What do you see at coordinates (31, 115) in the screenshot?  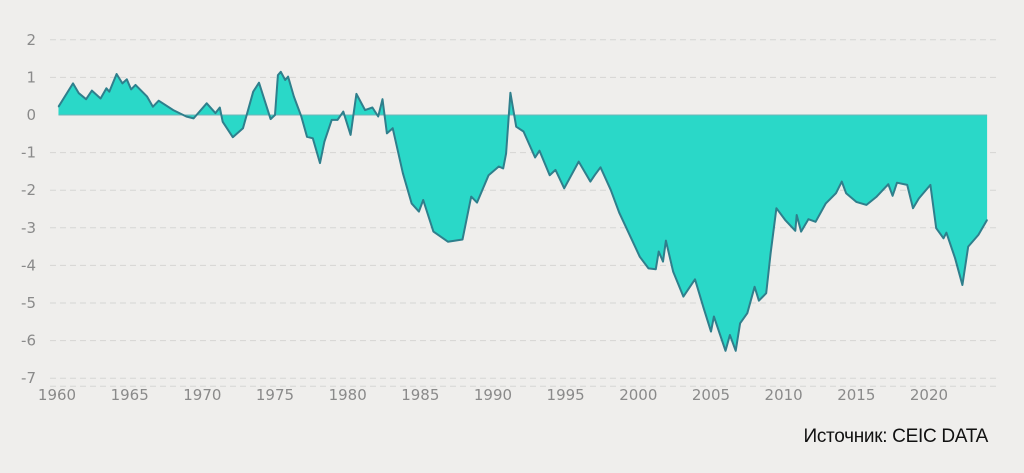 I see `y-tick-label: 0` at bounding box center [31, 115].